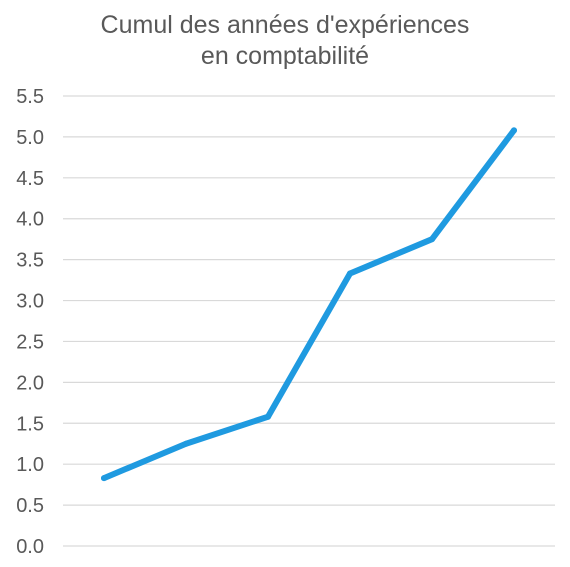 The image size is (570, 567). Describe the element at coordinates (30, 342) in the screenshot. I see `y-tick-label: 2.5` at that location.